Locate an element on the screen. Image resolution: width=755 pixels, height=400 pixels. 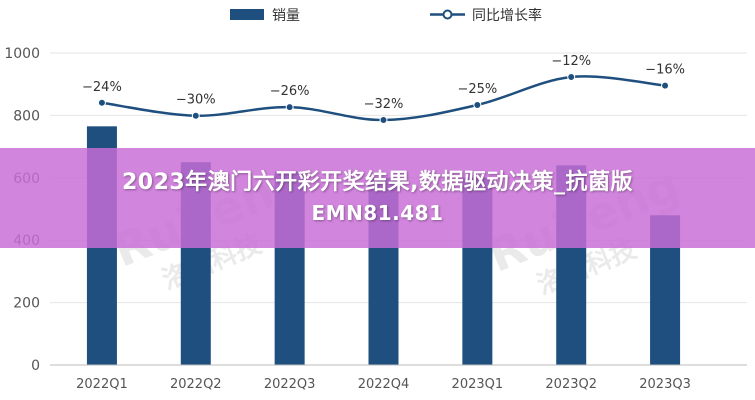
growth-label: −16% is located at coordinates (665, 70).